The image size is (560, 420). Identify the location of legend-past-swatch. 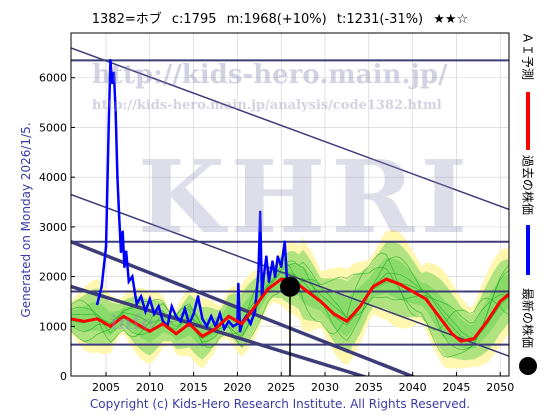
(528, 250).